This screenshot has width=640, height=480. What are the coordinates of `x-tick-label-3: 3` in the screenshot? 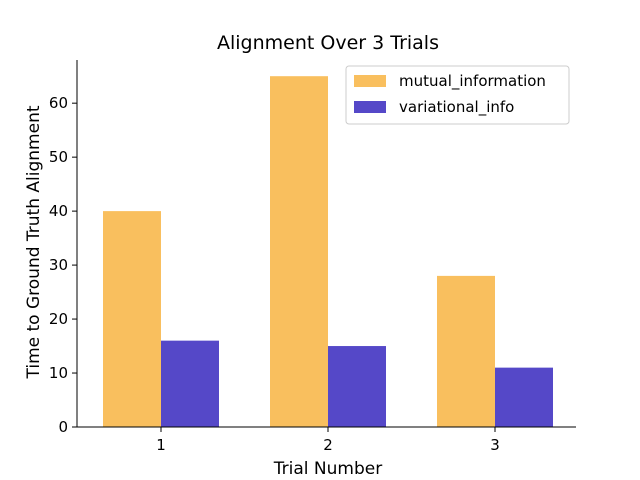 It's located at (495, 445).